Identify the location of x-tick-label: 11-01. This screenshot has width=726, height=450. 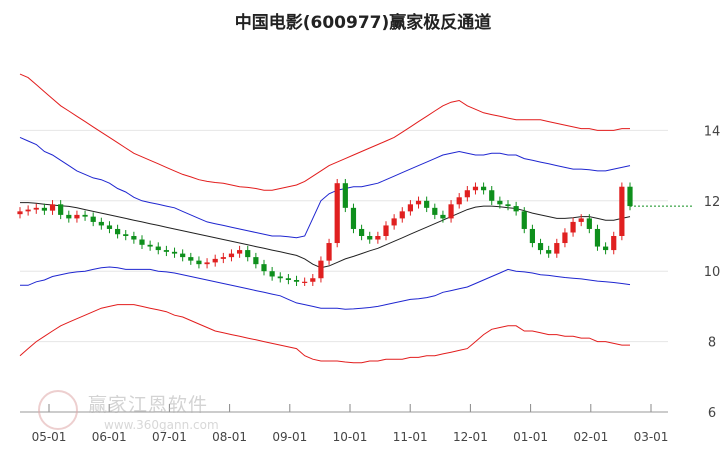
(410, 437).